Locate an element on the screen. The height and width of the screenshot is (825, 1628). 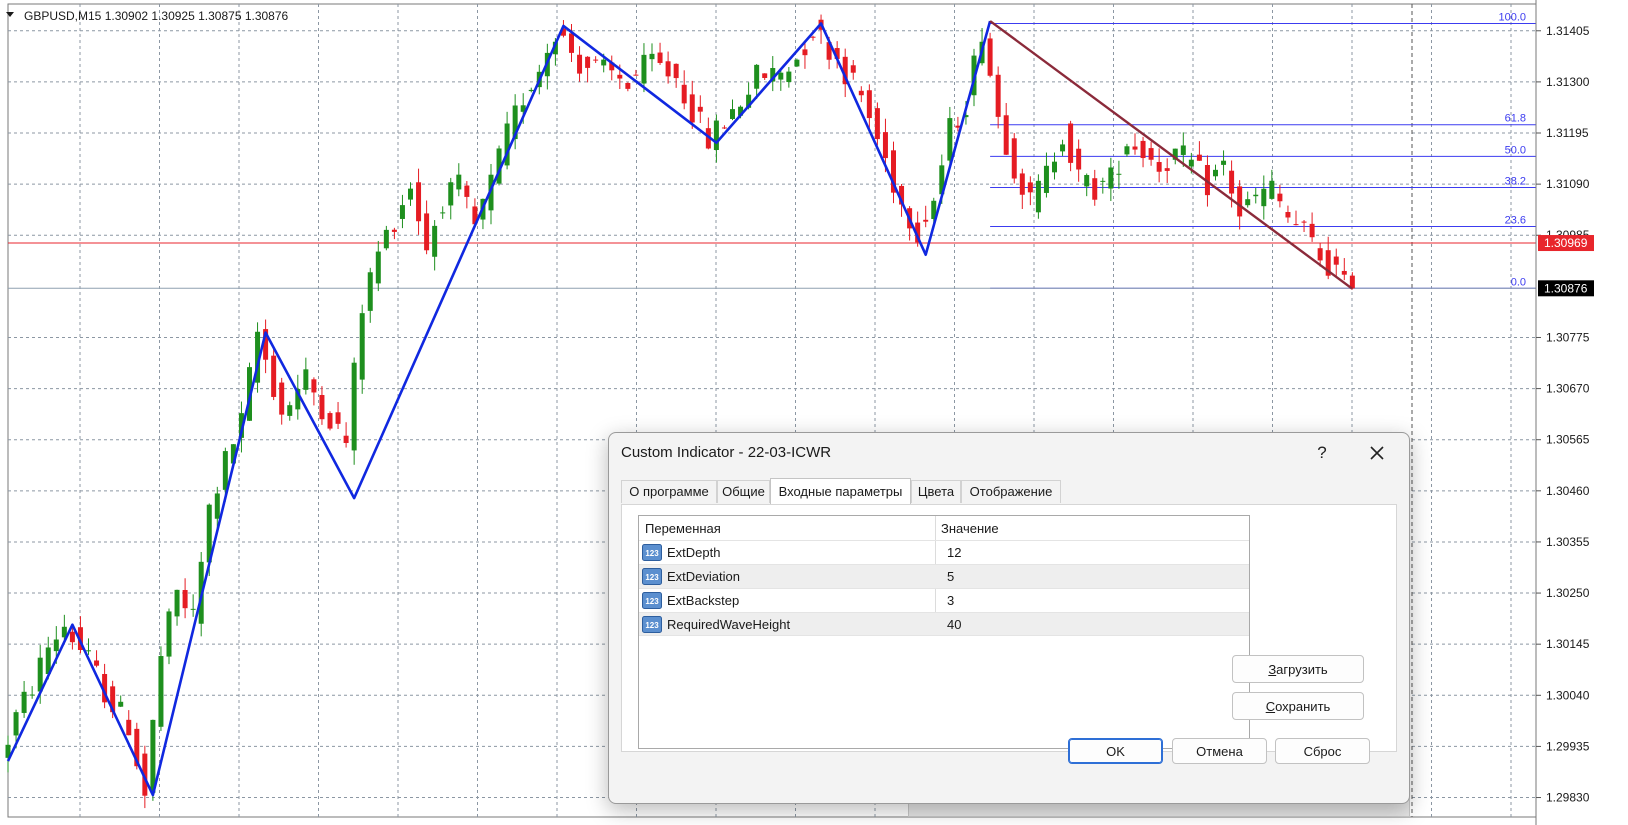
table-row: 123 ExtDeviation 5 is located at coordinates (944, 576).